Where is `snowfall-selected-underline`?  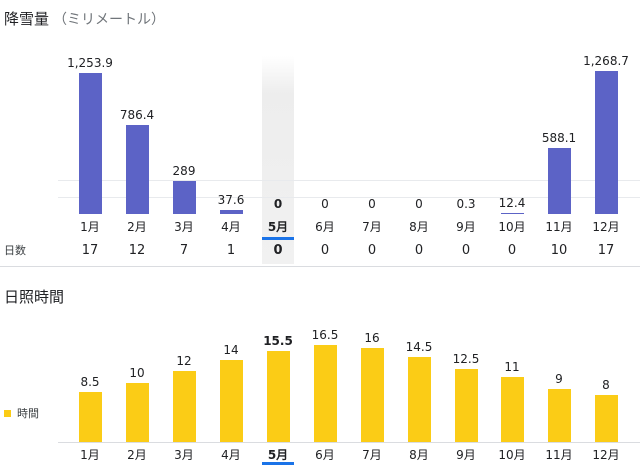 snowfall-selected-underline is located at coordinates (278, 238).